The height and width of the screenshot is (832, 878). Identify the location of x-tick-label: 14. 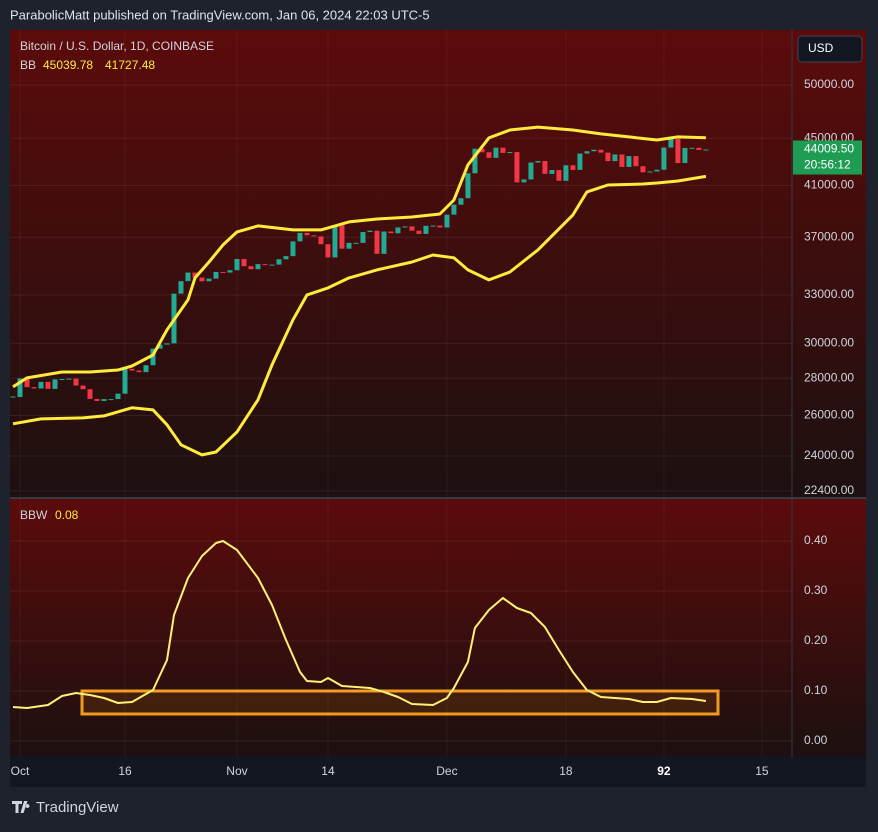
(328, 771).